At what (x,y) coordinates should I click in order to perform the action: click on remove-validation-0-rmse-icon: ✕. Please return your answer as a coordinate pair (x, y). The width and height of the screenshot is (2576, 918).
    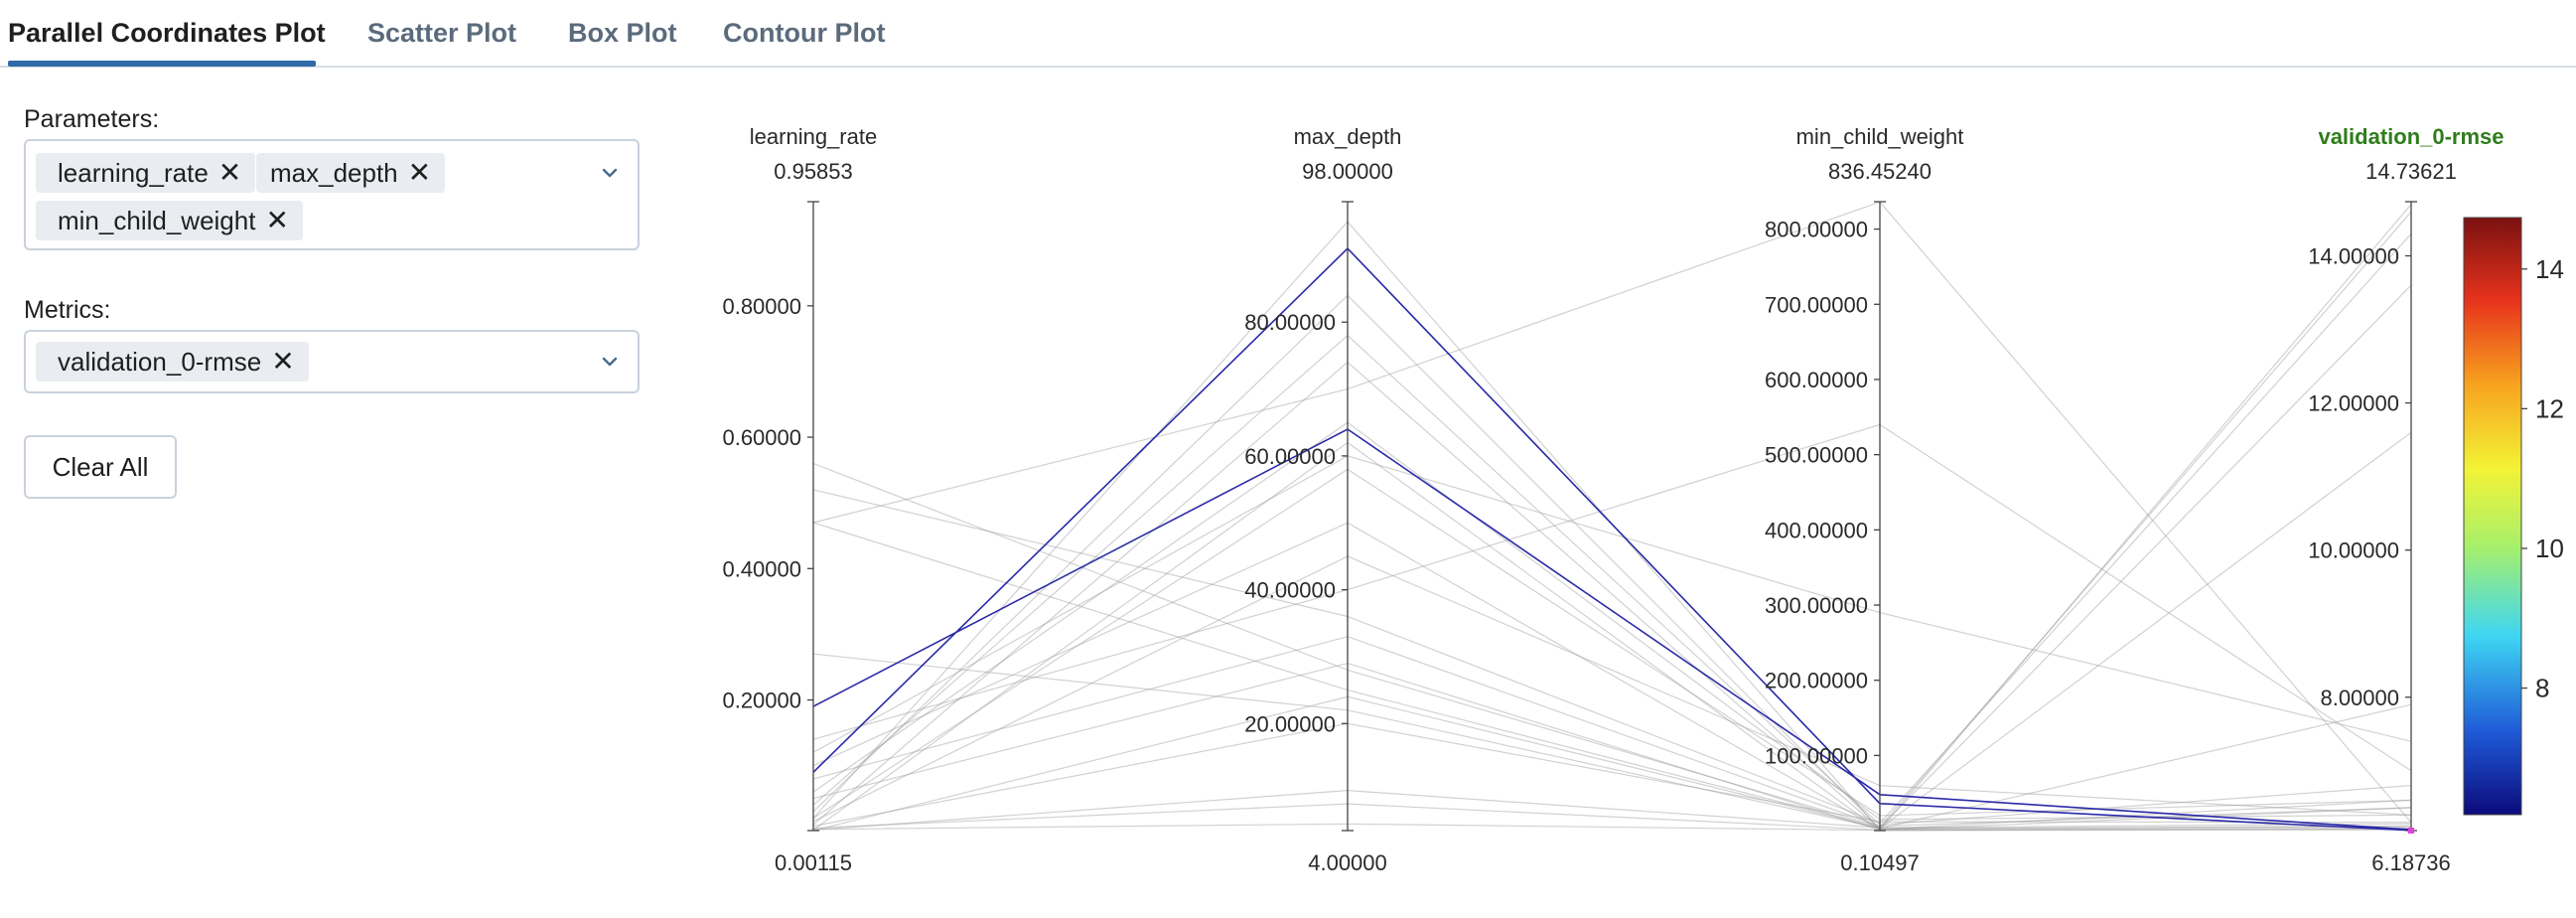
    Looking at the image, I should click on (283, 362).